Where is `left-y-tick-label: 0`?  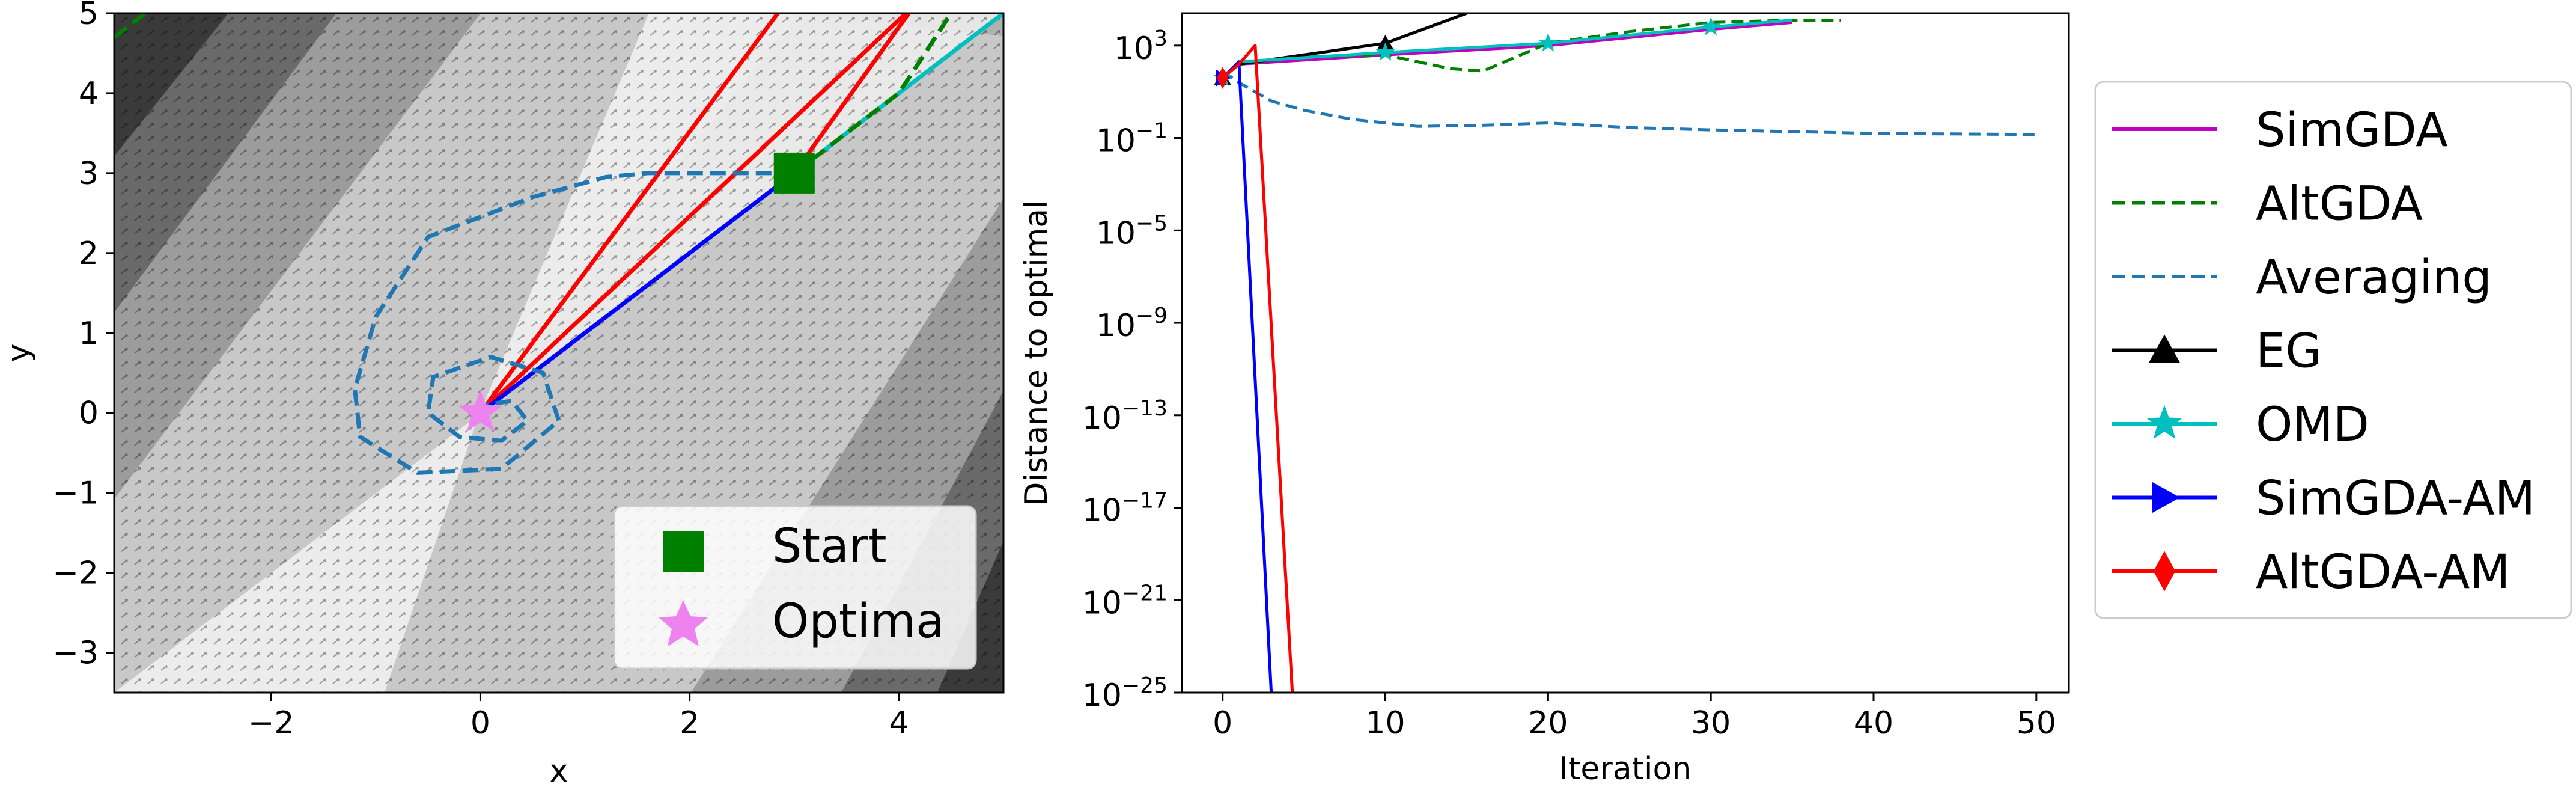 left-y-tick-label: 0 is located at coordinates (89, 414).